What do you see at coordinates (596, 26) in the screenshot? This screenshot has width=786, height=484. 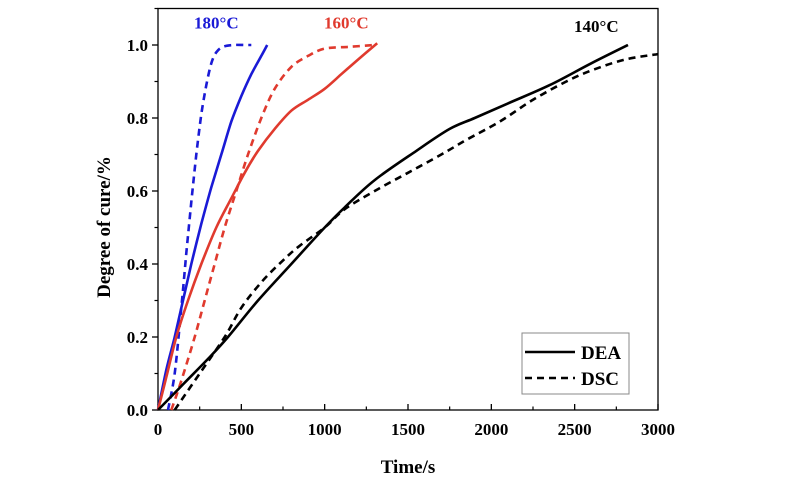 I see `temperature-label: 140°C` at bounding box center [596, 26].